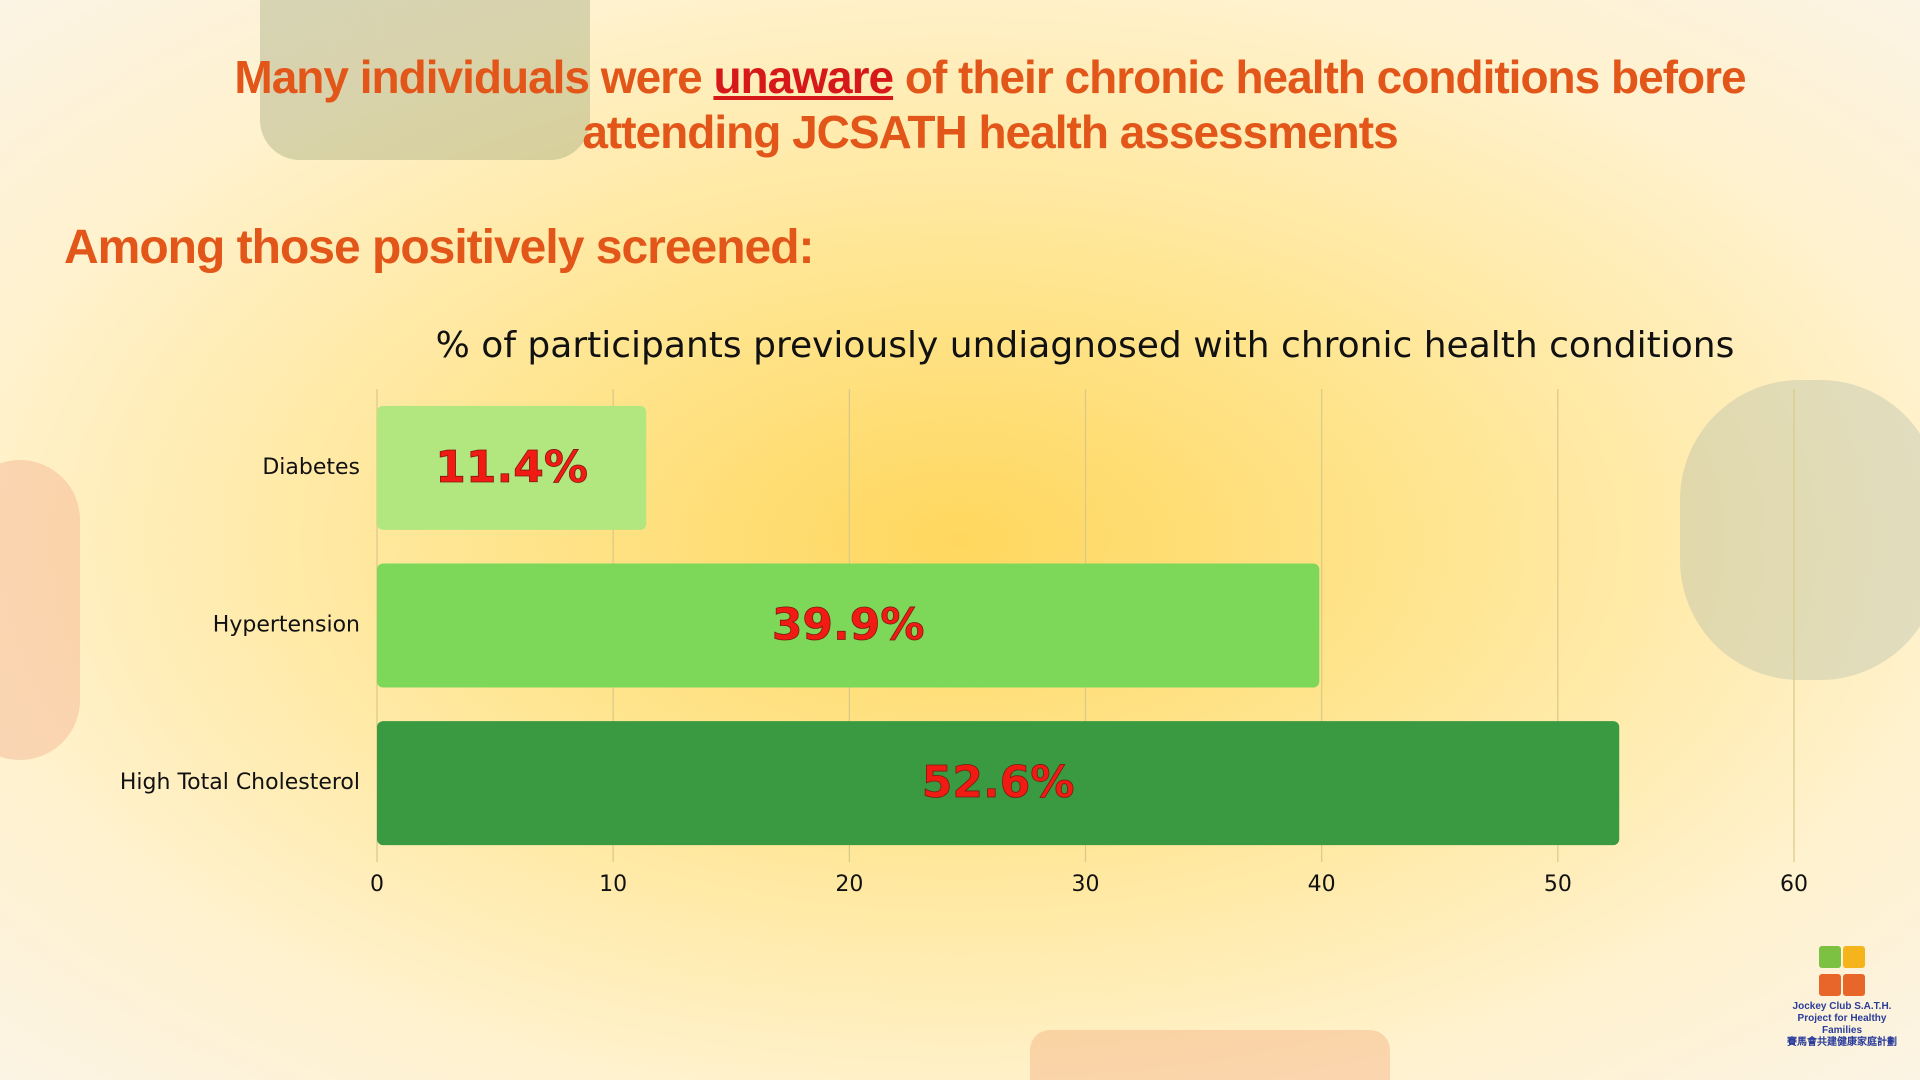  I want to click on y-tick-label: Diabetes, so click(311, 467).